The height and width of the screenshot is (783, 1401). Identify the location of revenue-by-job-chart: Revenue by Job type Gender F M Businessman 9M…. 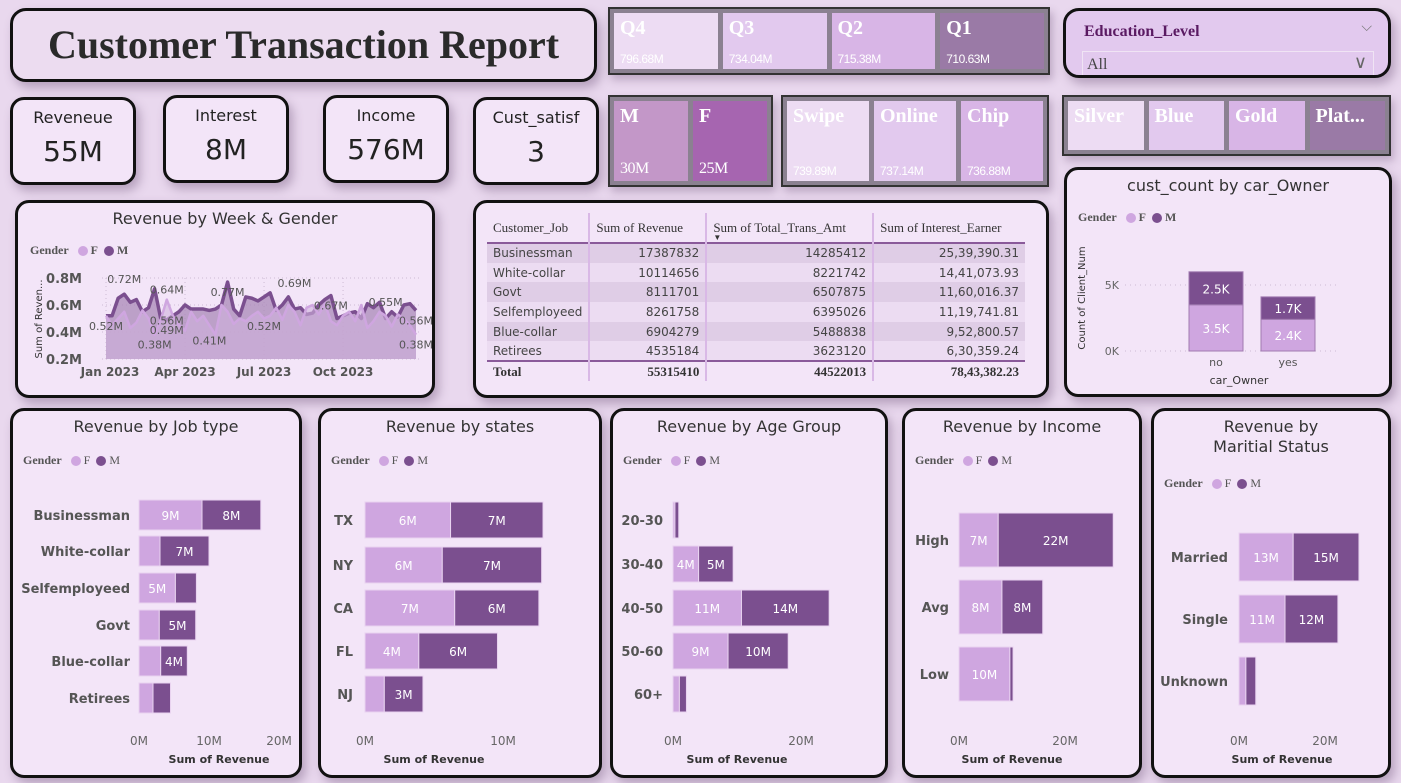
(156, 593).